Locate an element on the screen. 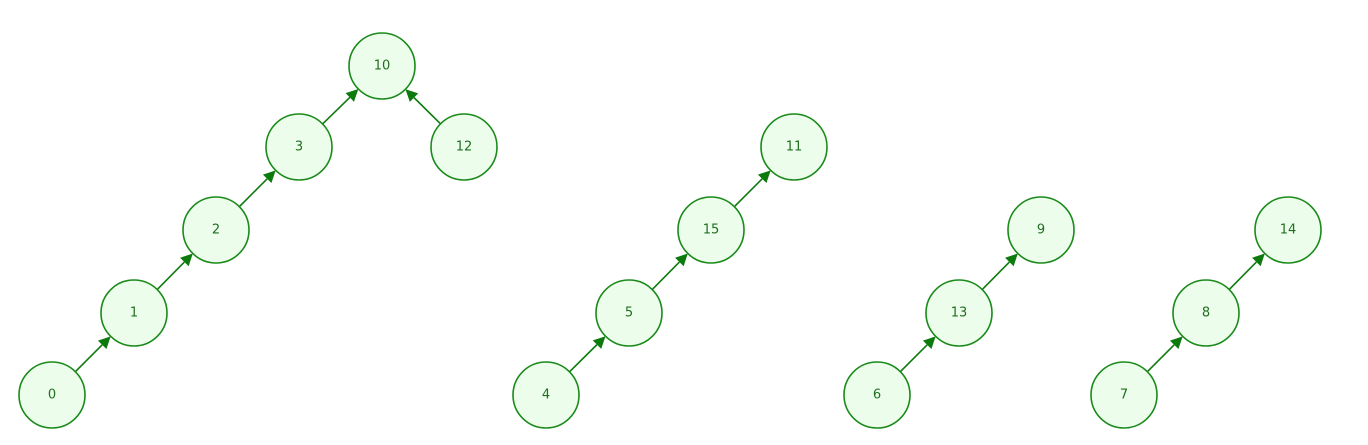 Image resolution: width=1368 pixels, height=445 pixels. node-label: 15 is located at coordinates (711, 230).